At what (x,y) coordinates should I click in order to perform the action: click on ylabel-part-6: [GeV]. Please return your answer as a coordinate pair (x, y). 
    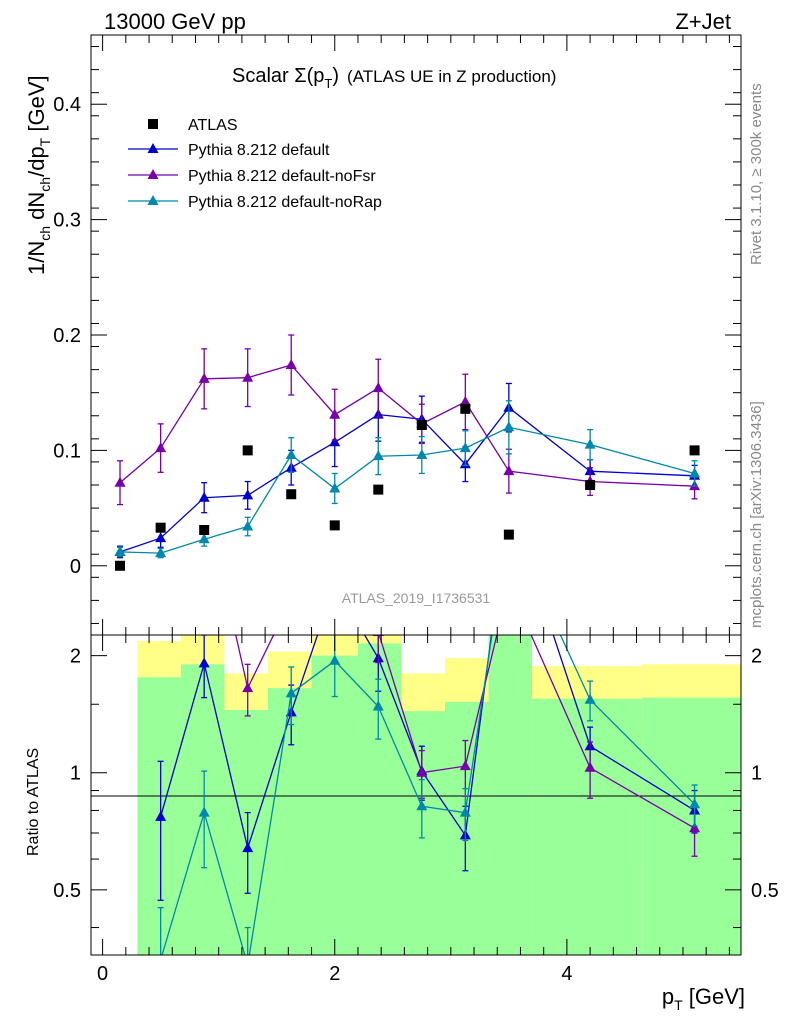
    Looking at the image, I should click on (36, 106).